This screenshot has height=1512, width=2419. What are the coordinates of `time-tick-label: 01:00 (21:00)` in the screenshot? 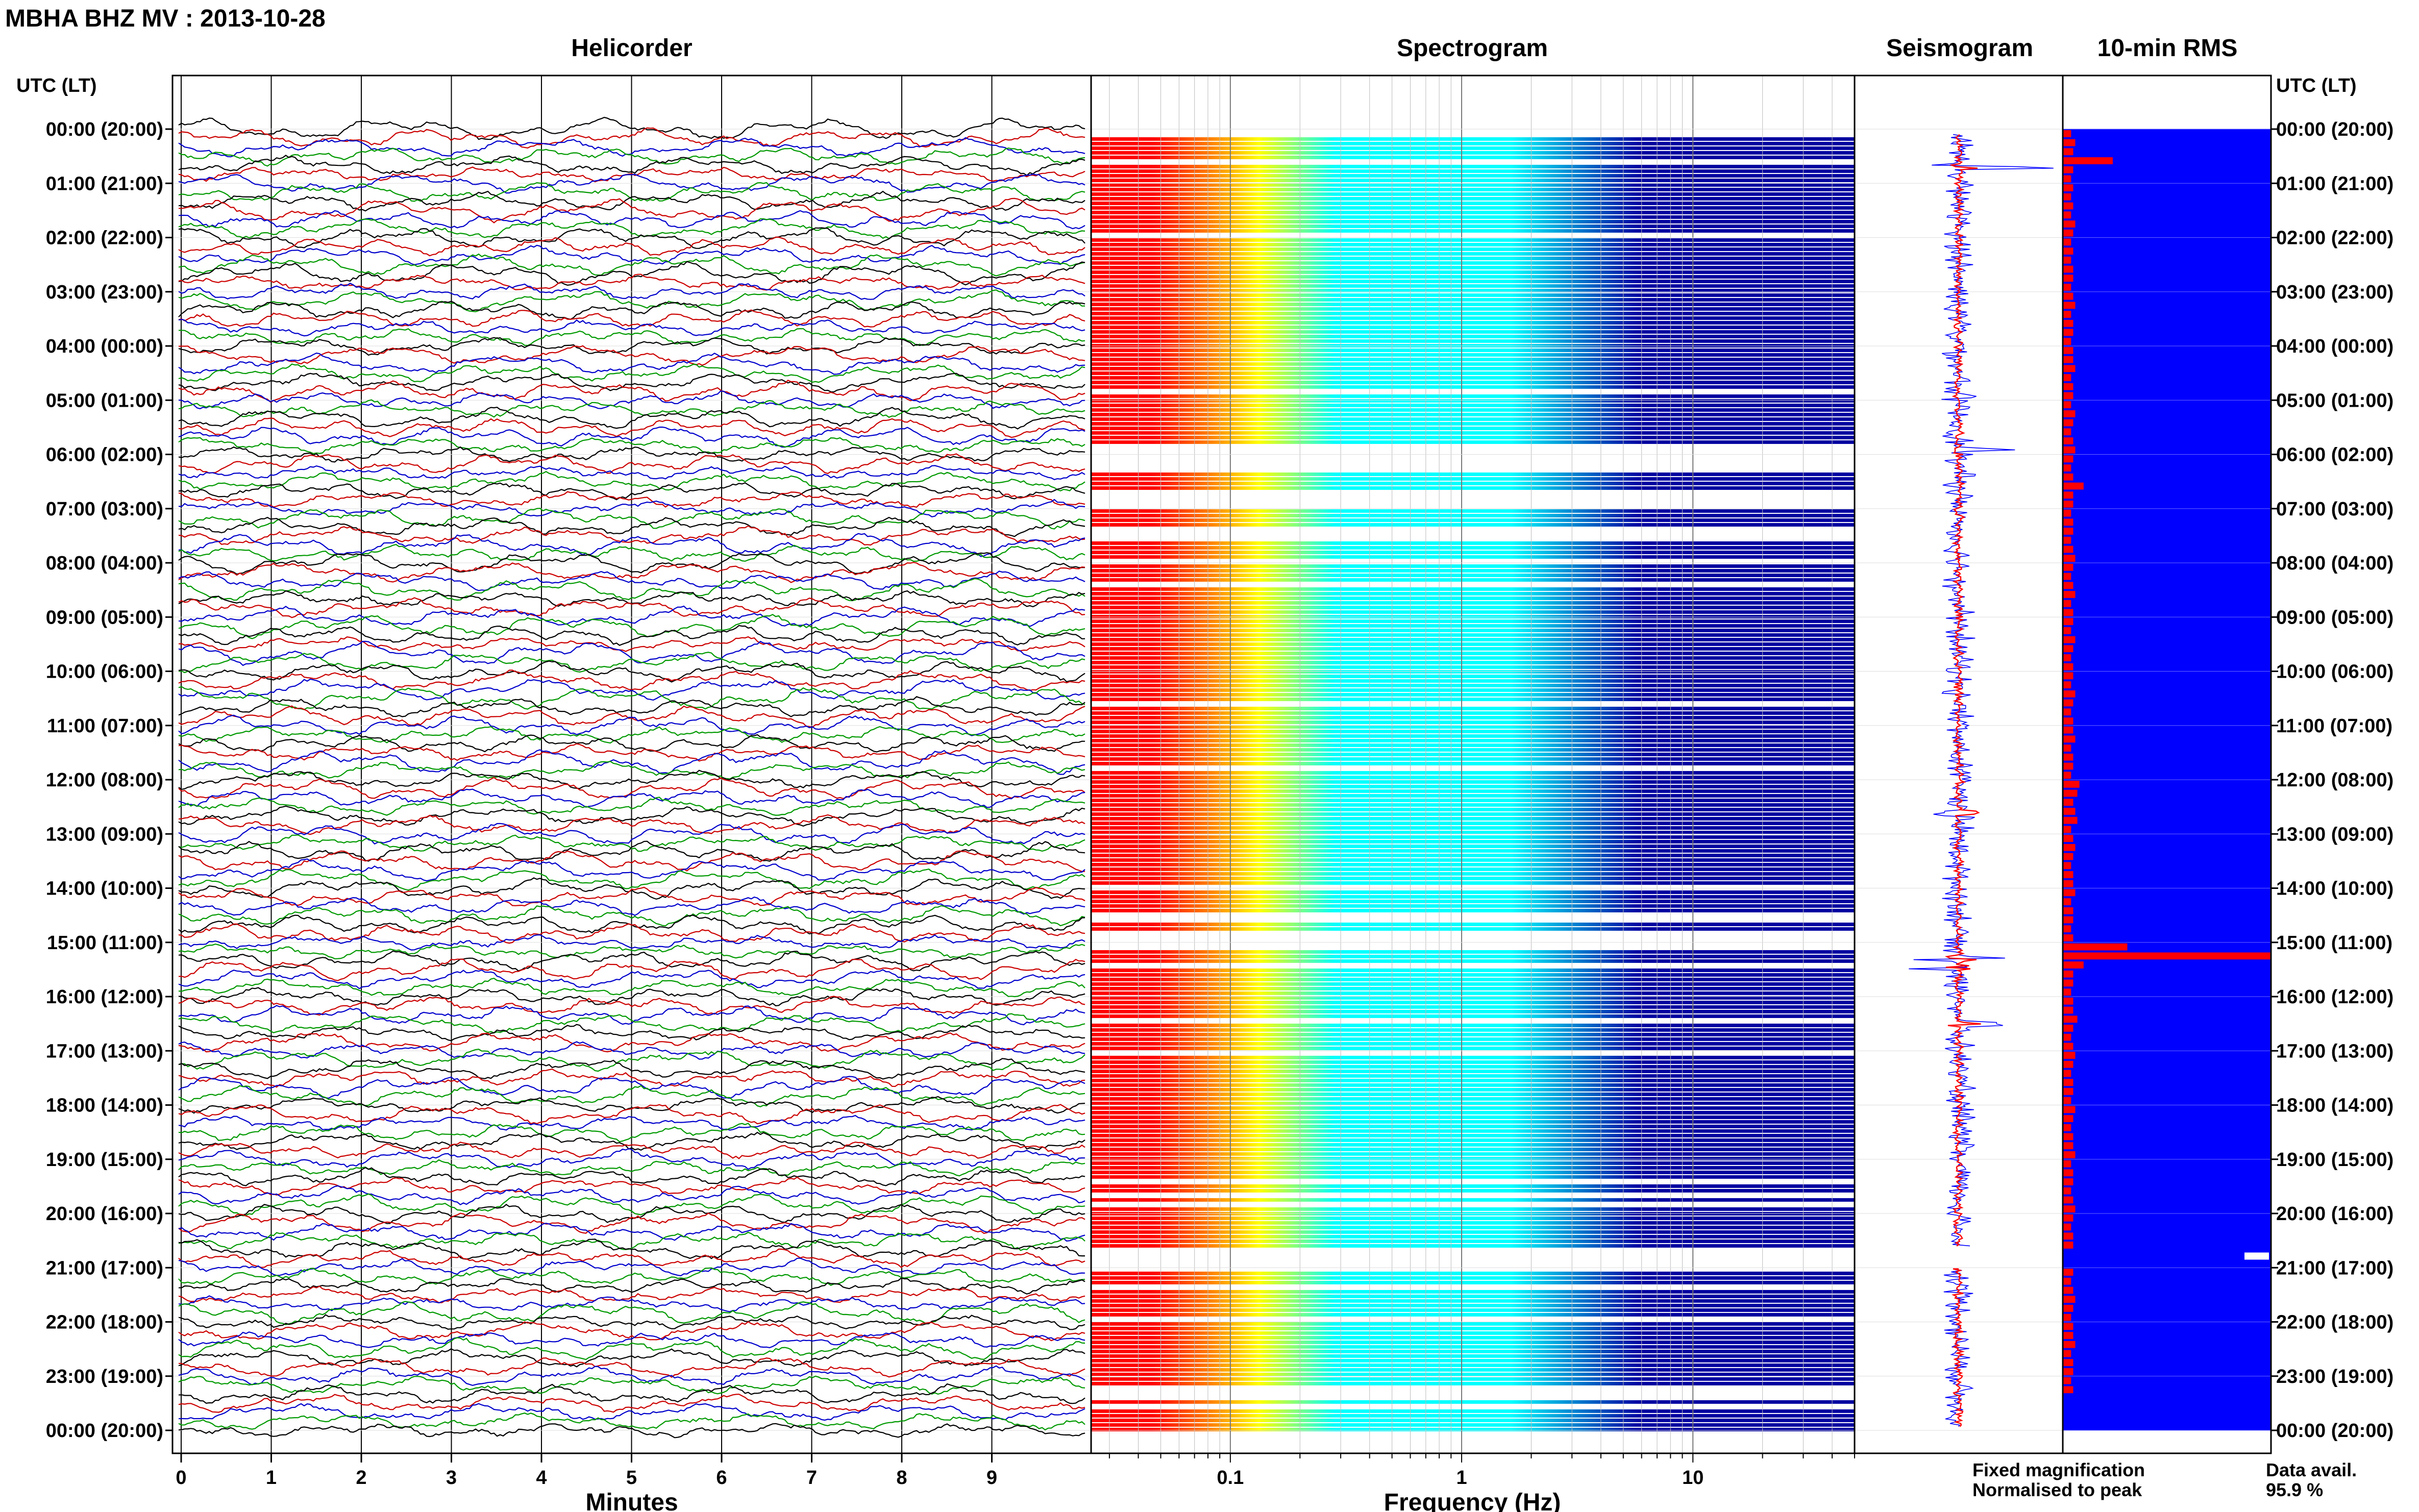 It's located at (104, 183).